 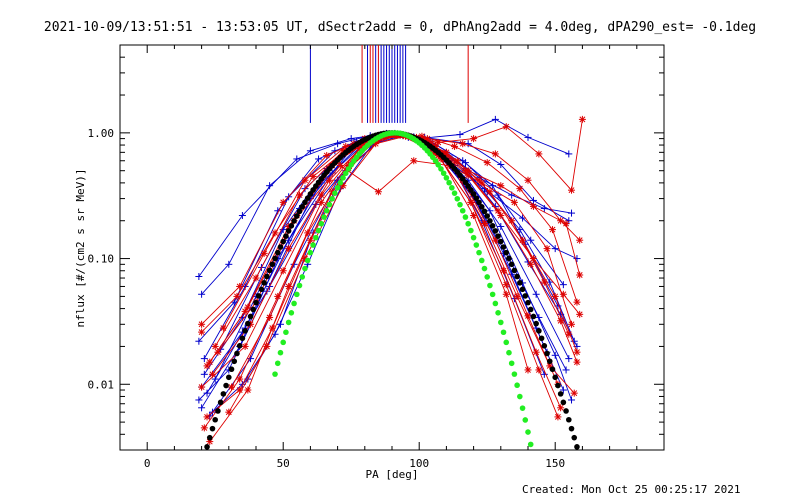 What do you see at coordinates (101, 259) in the screenshot?
I see `y-tick-label: 0.10` at bounding box center [101, 259].